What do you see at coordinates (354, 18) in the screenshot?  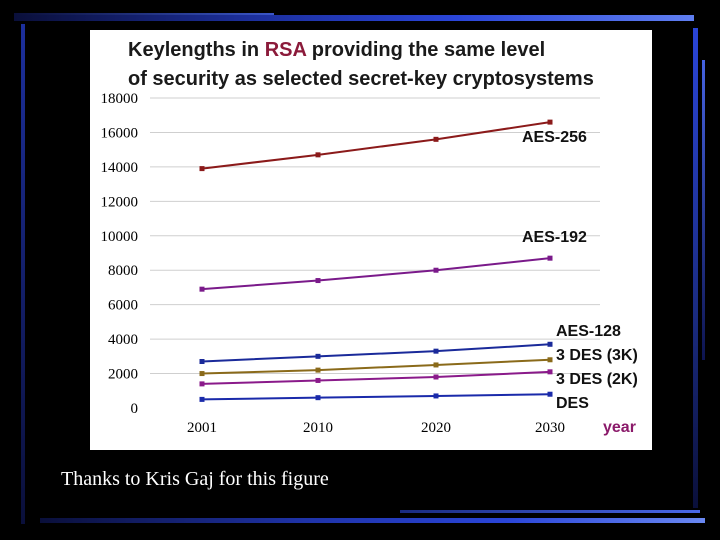 I see `decorative-bar-top` at bounding box center [354, 18].